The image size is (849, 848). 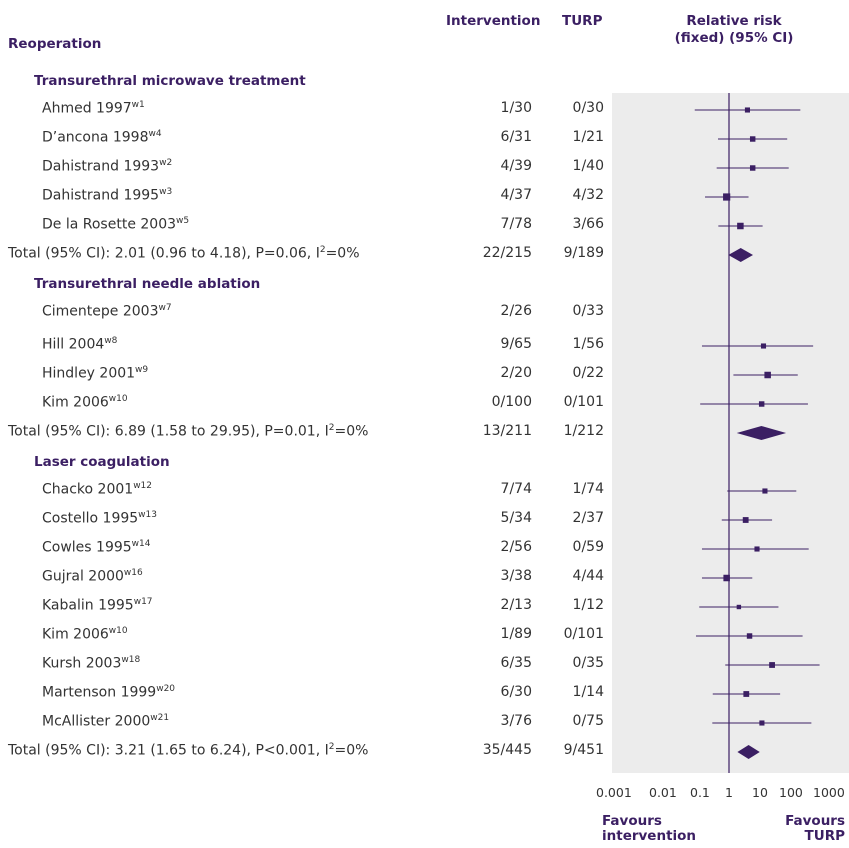 I want to click on rr-column-header-line1: Relative risk, so click(x=734, y=21).